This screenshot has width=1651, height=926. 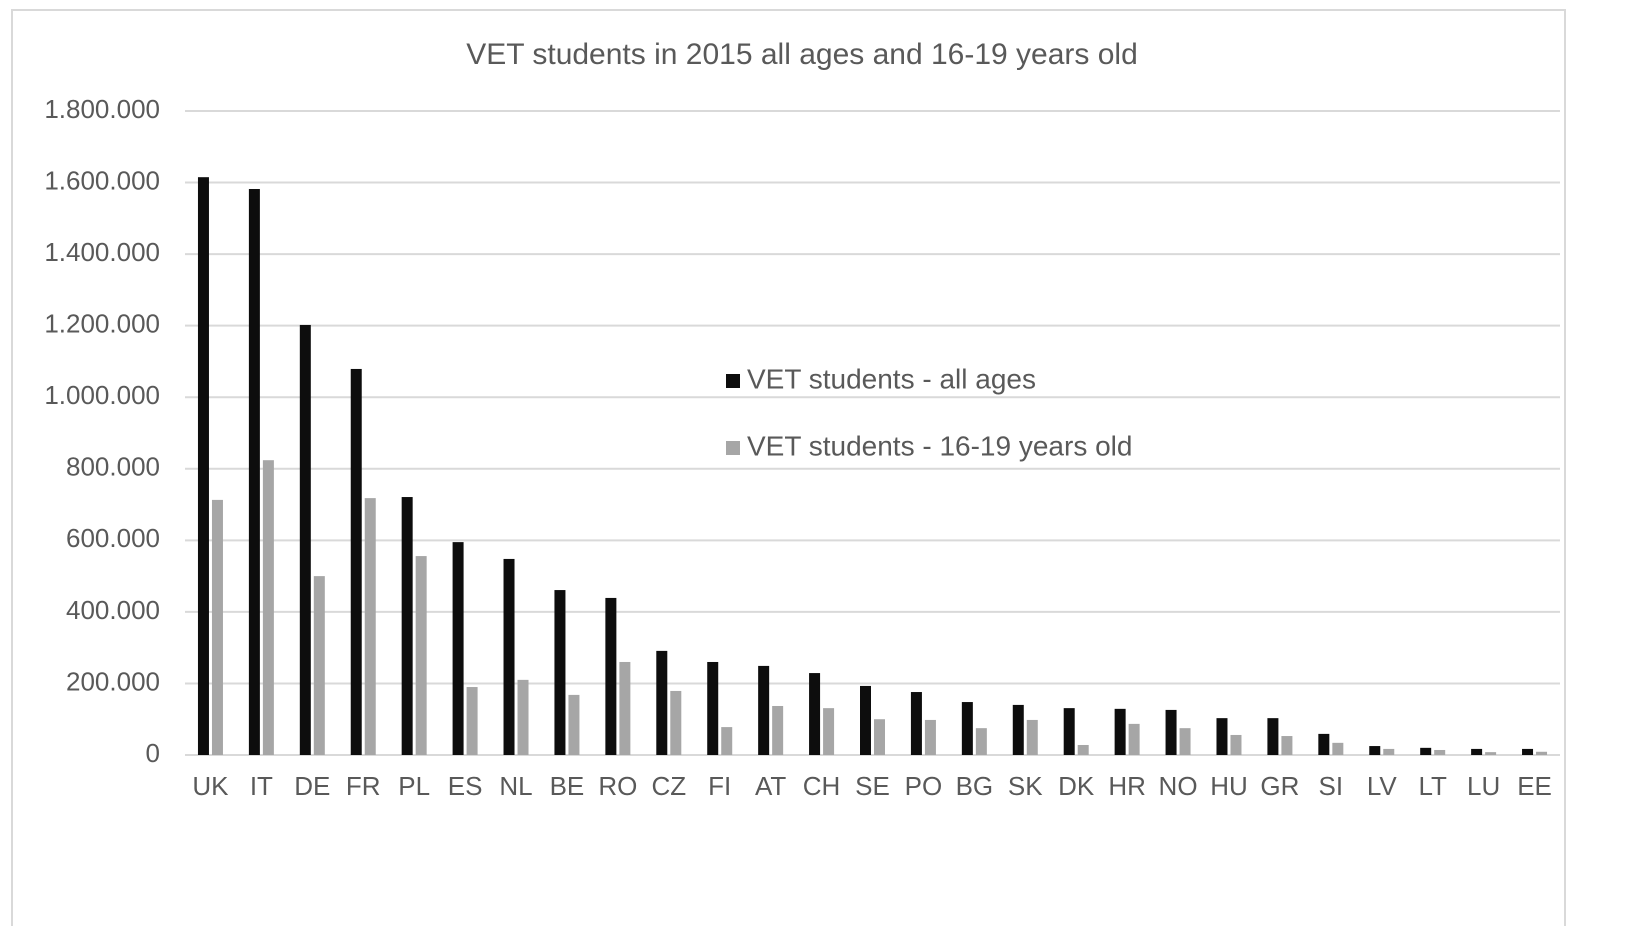 What do you see at coordinates (113, 538) in the screenshot?
I see `y-tick-label: 600.000` at bounding box center [113, 538].